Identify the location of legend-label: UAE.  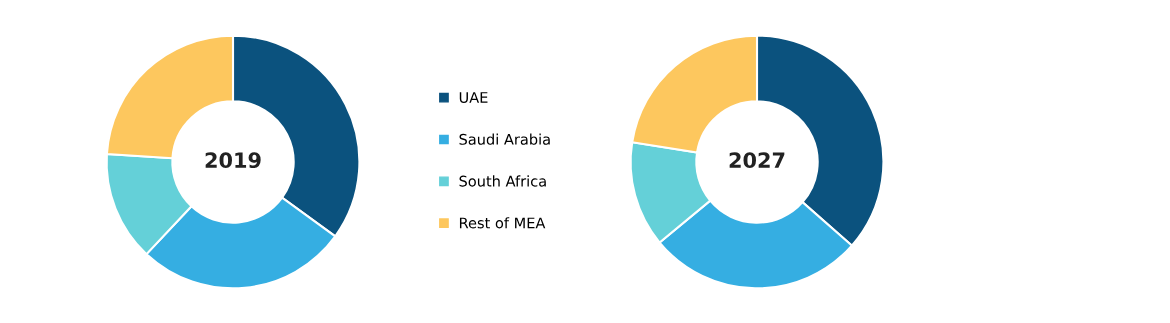
(473, 97).